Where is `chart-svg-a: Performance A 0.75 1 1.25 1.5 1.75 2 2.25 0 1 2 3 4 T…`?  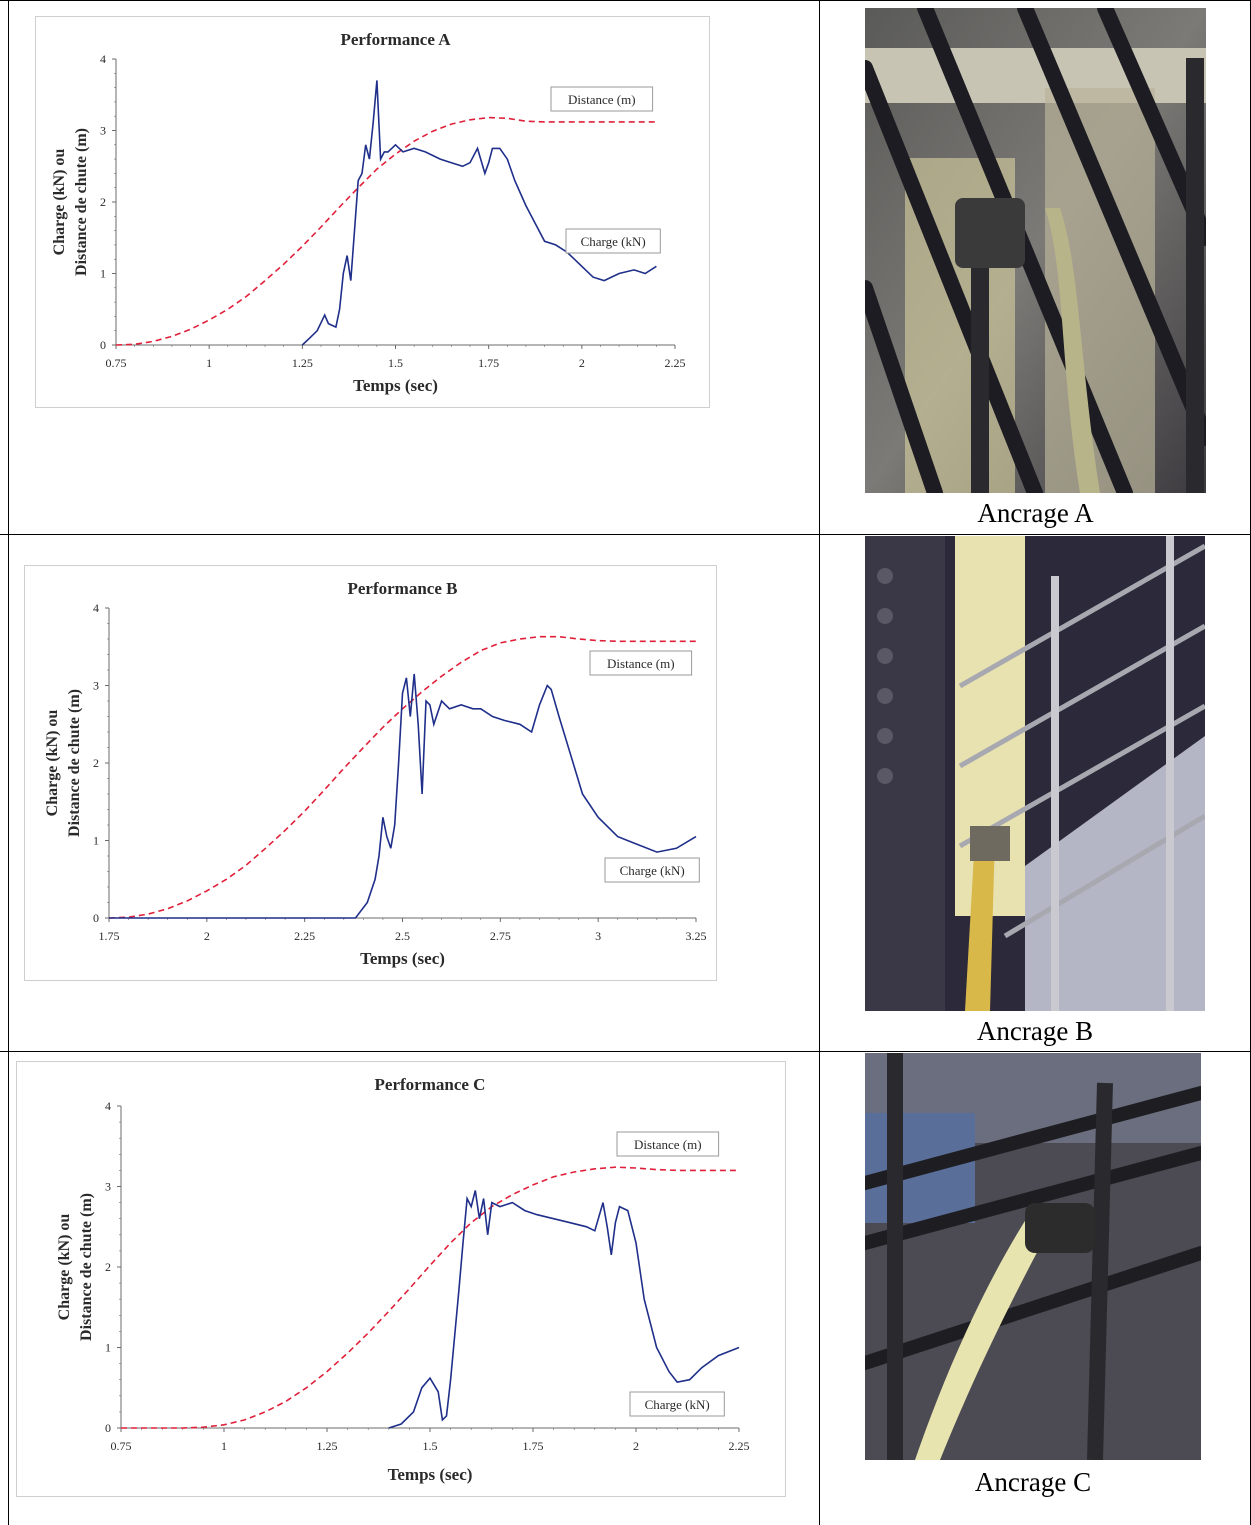
chart-svg-a: Performance A 0.75 1 1.25 1.5 1.75 2 2.25 0 1 2 3 4 T… is located at coordinates (368, 212).